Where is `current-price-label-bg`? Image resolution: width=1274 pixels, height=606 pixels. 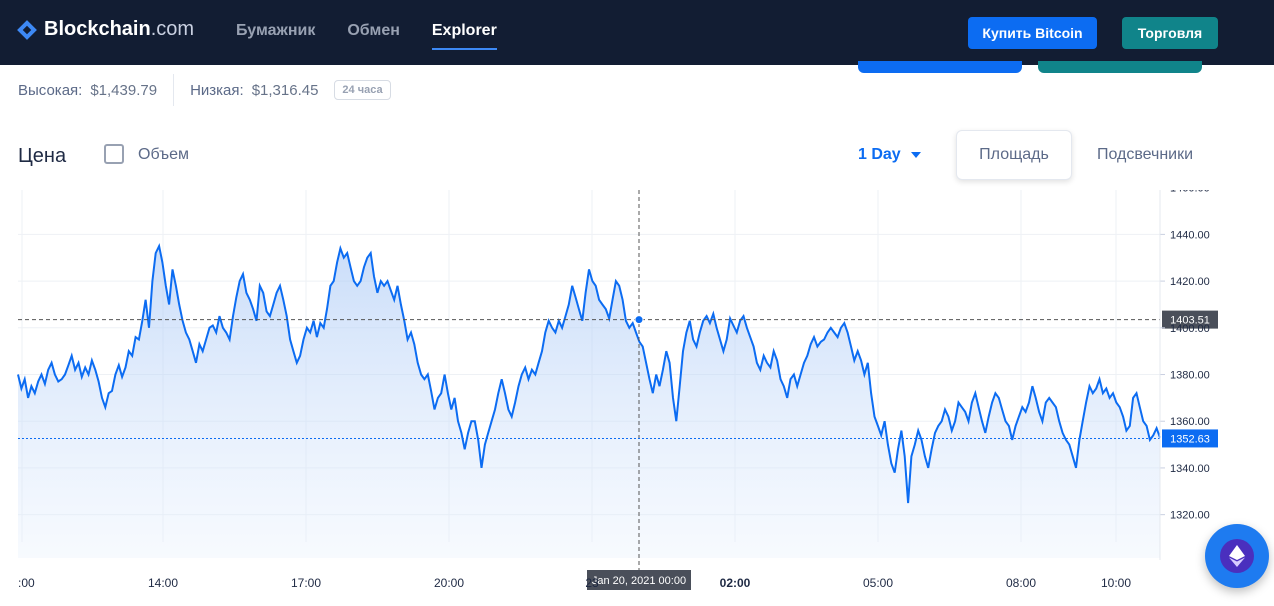
current-price-label-bg is located at coordinates (1190, 438).